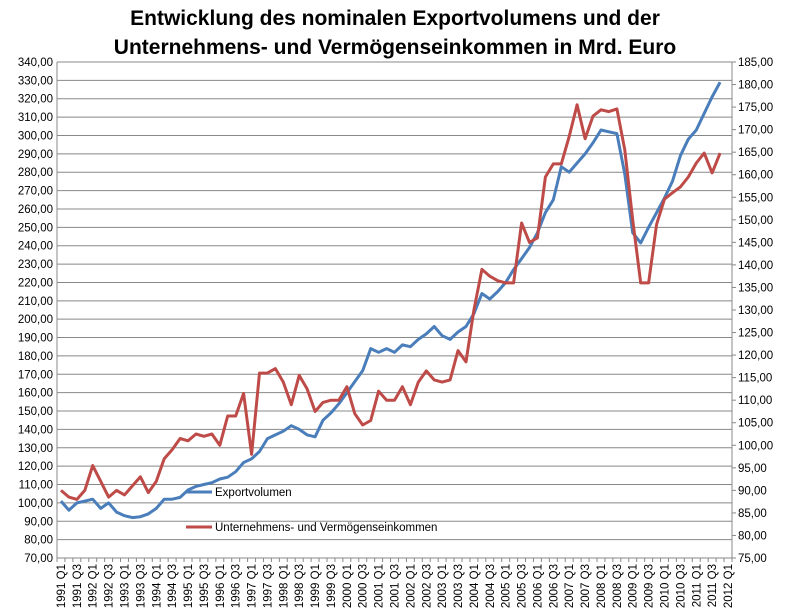 This screenshot has height=616, width=790. I want to click on x-axis-tick-label: 1996 Q3, so click(237, 586).